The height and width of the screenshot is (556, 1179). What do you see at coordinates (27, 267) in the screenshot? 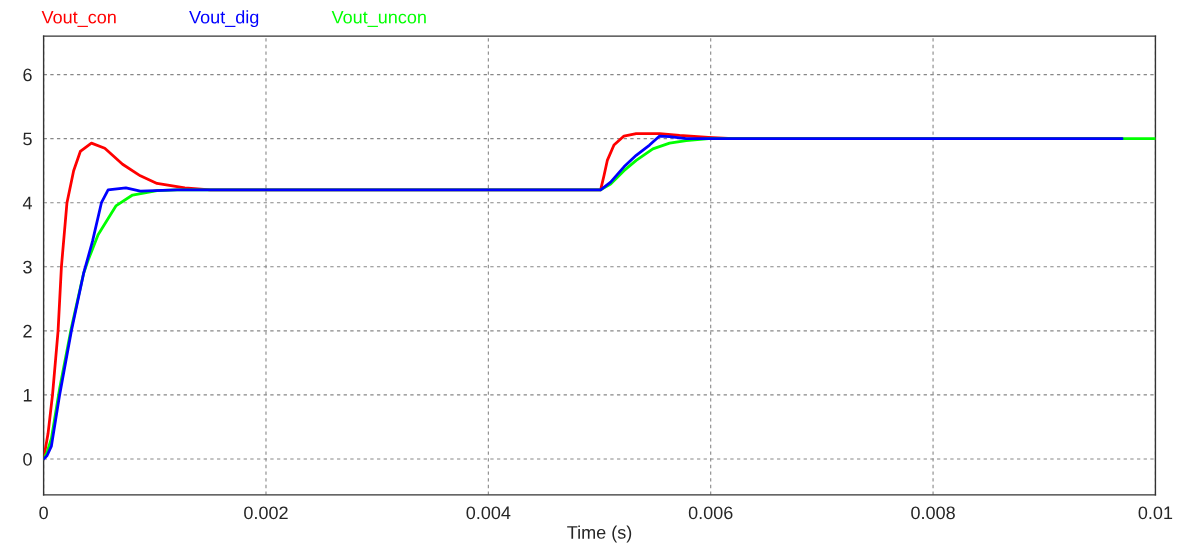
I see `y-tick-label: 3` at bounding box center [27, 267].